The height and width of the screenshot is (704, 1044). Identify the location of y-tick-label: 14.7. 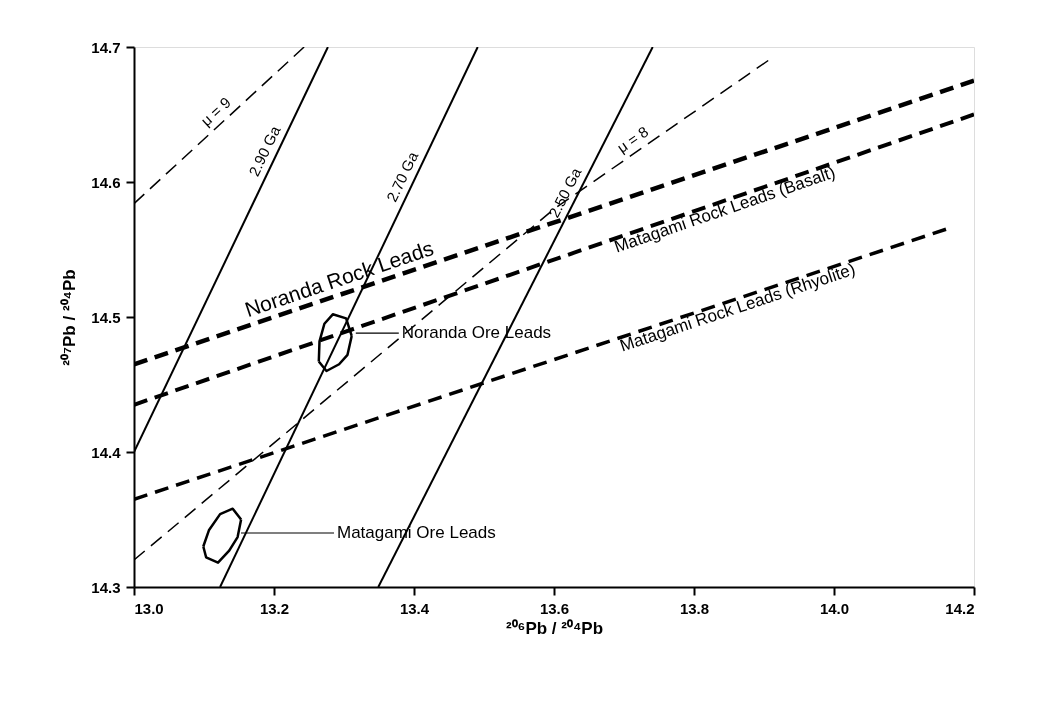
(106, 47).